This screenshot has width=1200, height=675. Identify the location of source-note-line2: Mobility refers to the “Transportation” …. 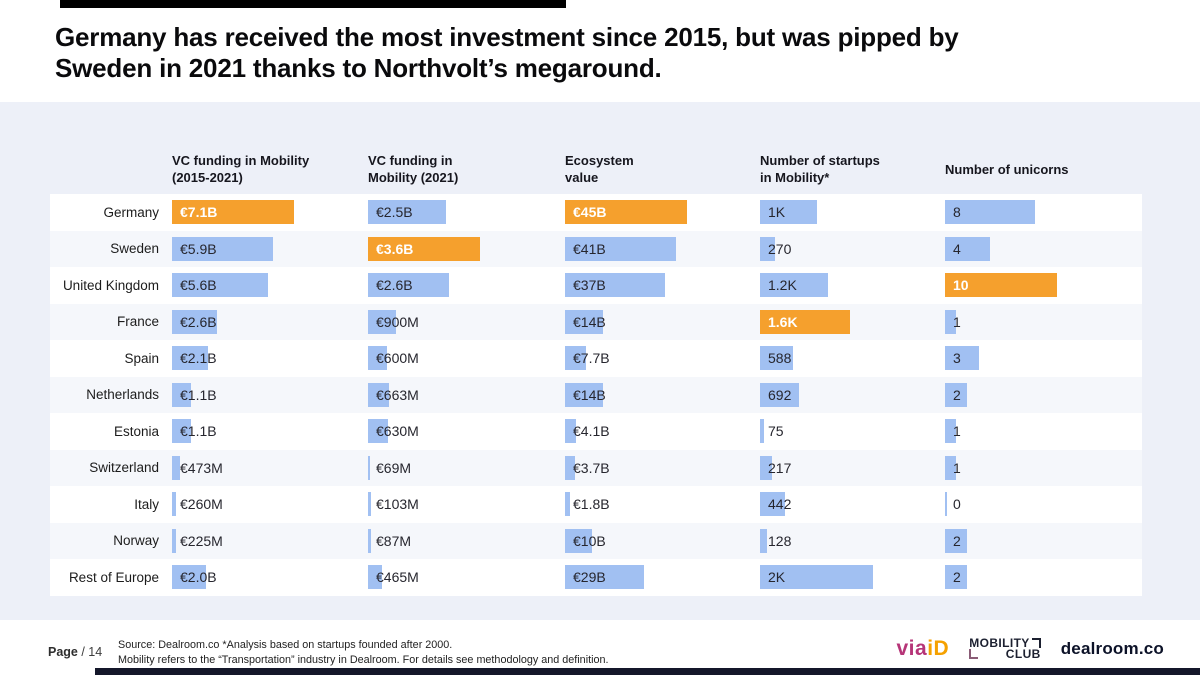
(363, 660).